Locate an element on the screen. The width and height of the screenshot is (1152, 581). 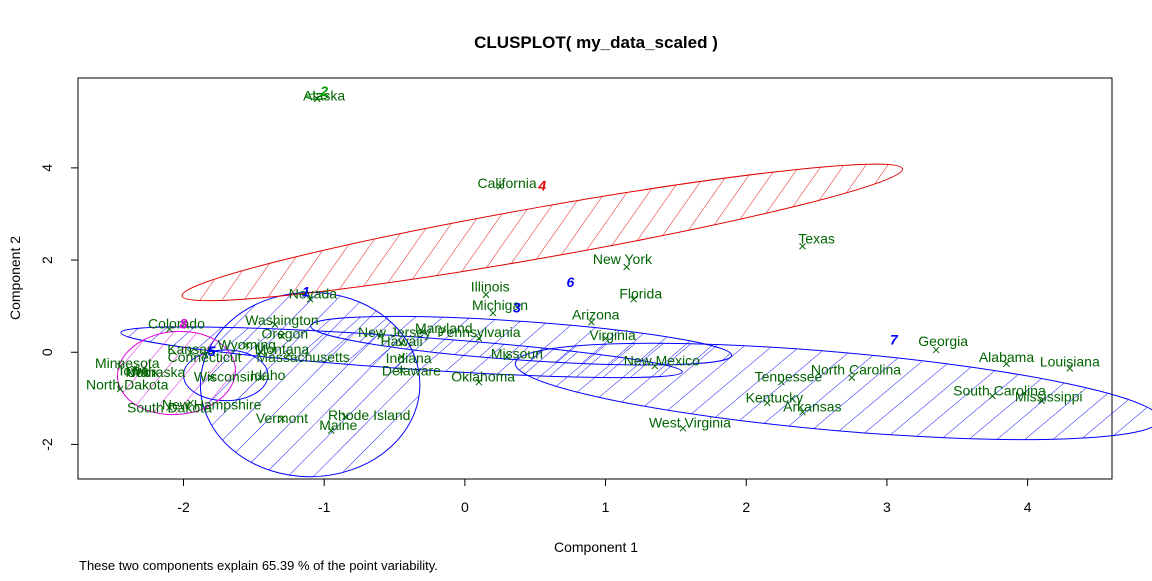
point-marker-wyoming is located at coordinates (247, 345).